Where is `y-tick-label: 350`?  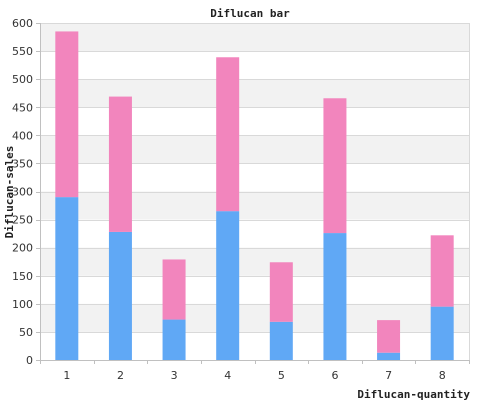
y-tick-label: 350 is located at coordinates (22, 163).